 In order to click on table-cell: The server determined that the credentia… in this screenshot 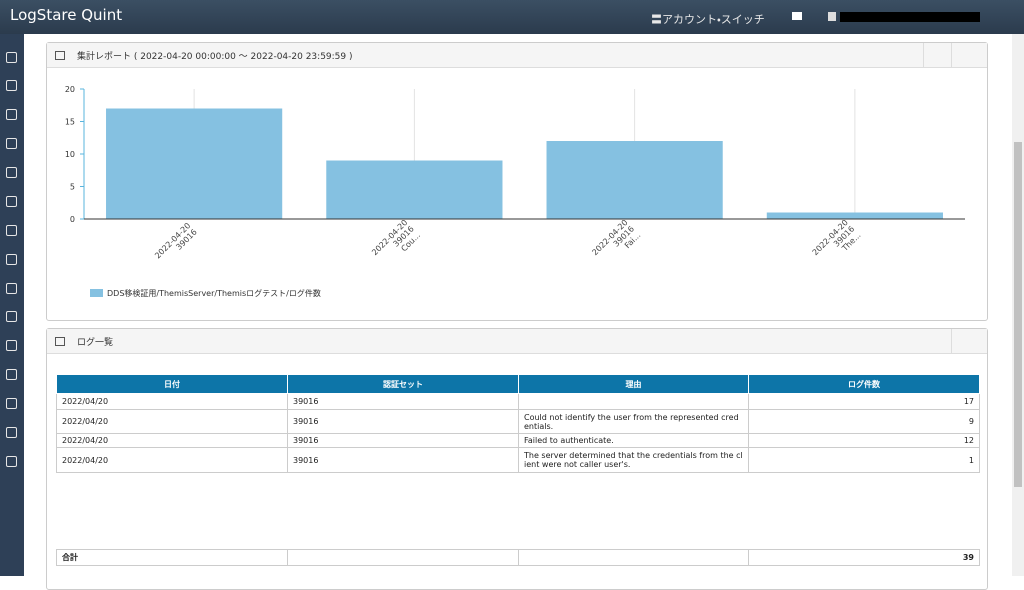, I will do `click(633, 460)`.